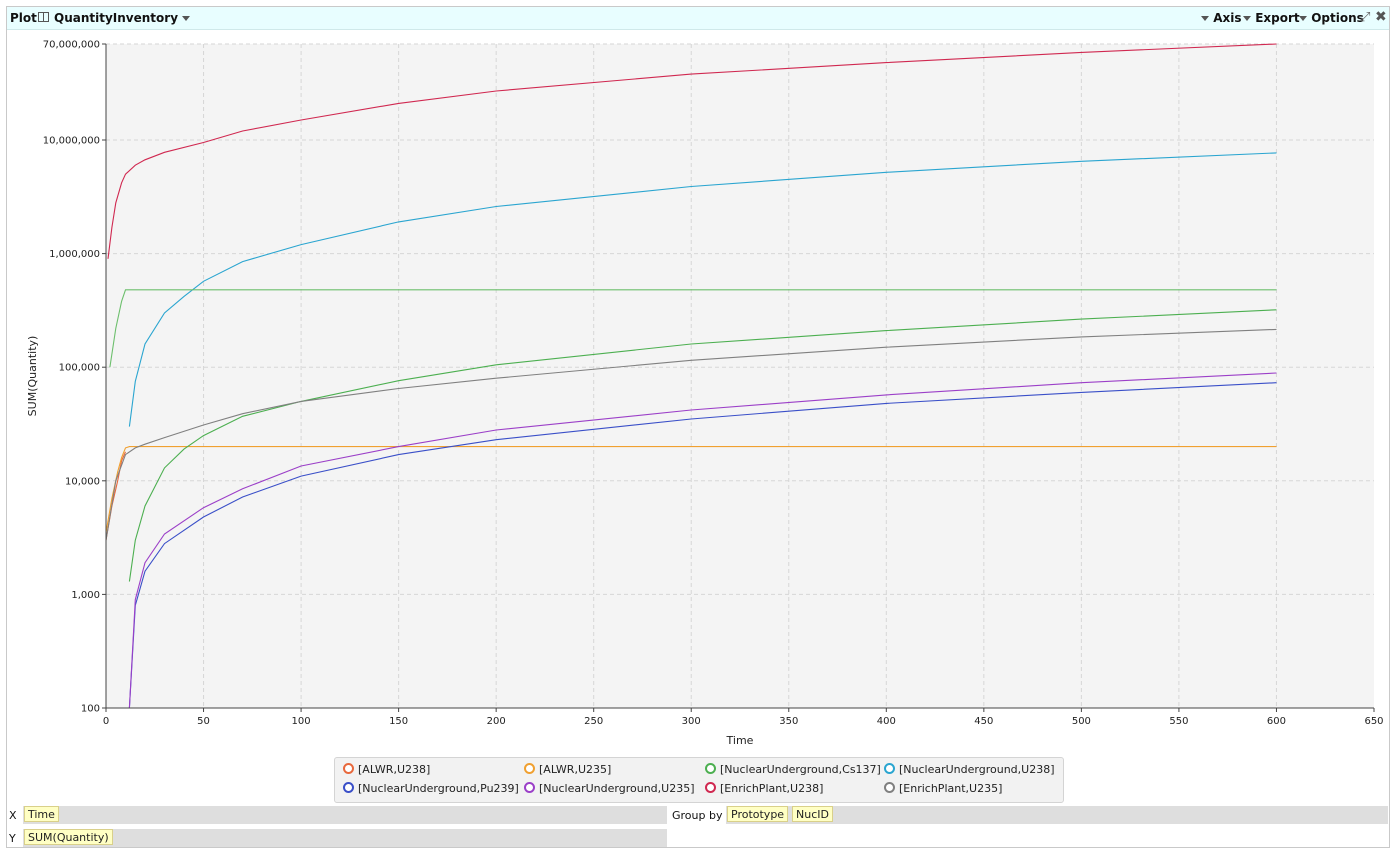 This screenshot has height=852, width=1395. What do you see at coordinates (788, 721) in the screenshot?
I see `x-tick-label: 350` at bounding box center [788, 721].